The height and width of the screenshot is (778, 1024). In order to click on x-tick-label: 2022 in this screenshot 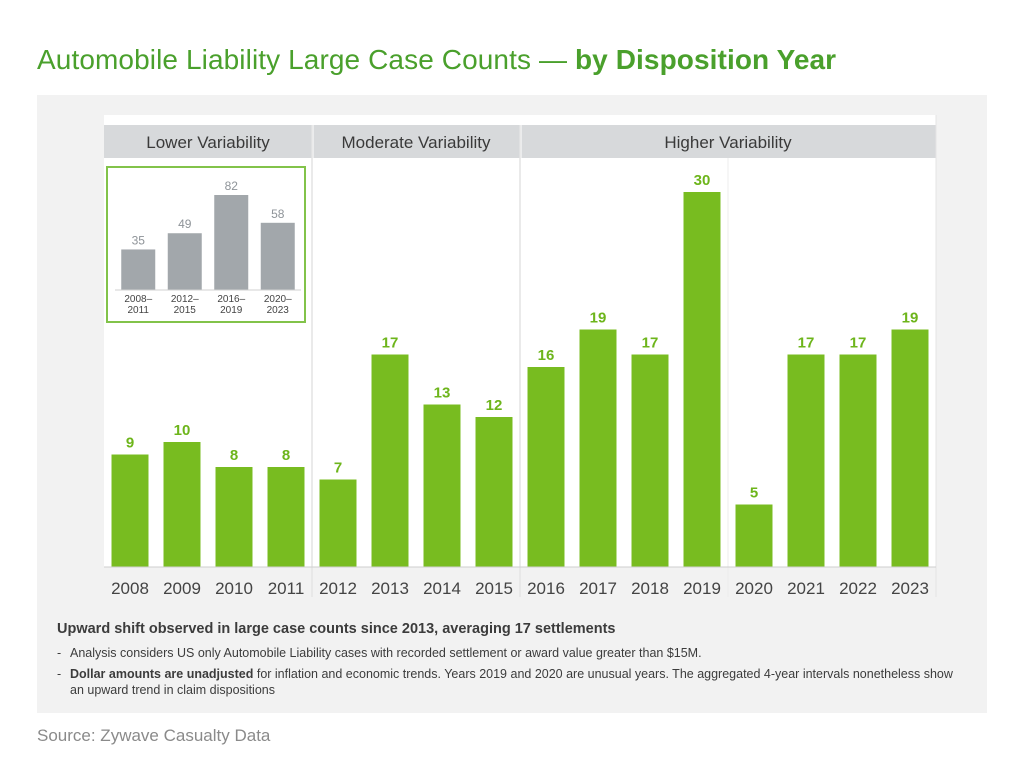, I will do `click(858, 588)`.